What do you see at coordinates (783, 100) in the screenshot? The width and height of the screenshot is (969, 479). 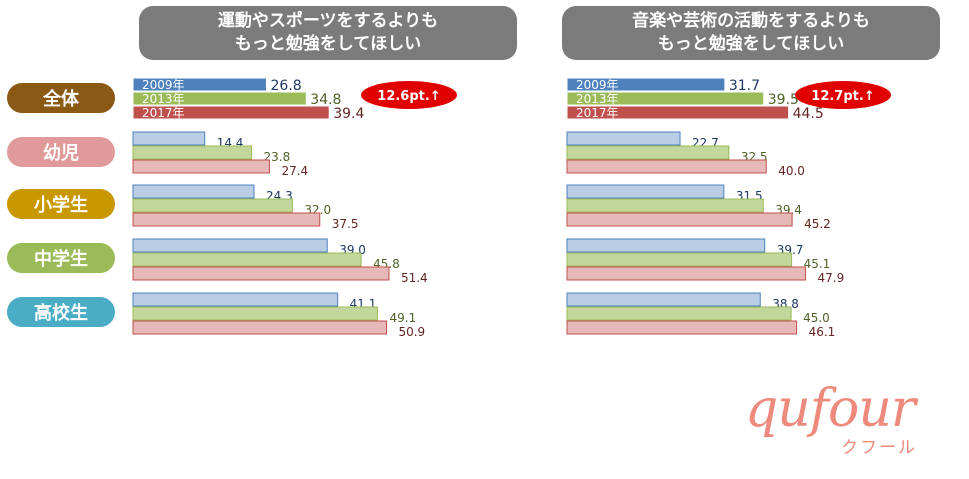 I see `right-value-all-2013: 39.5` at bounding box center [783, 100].